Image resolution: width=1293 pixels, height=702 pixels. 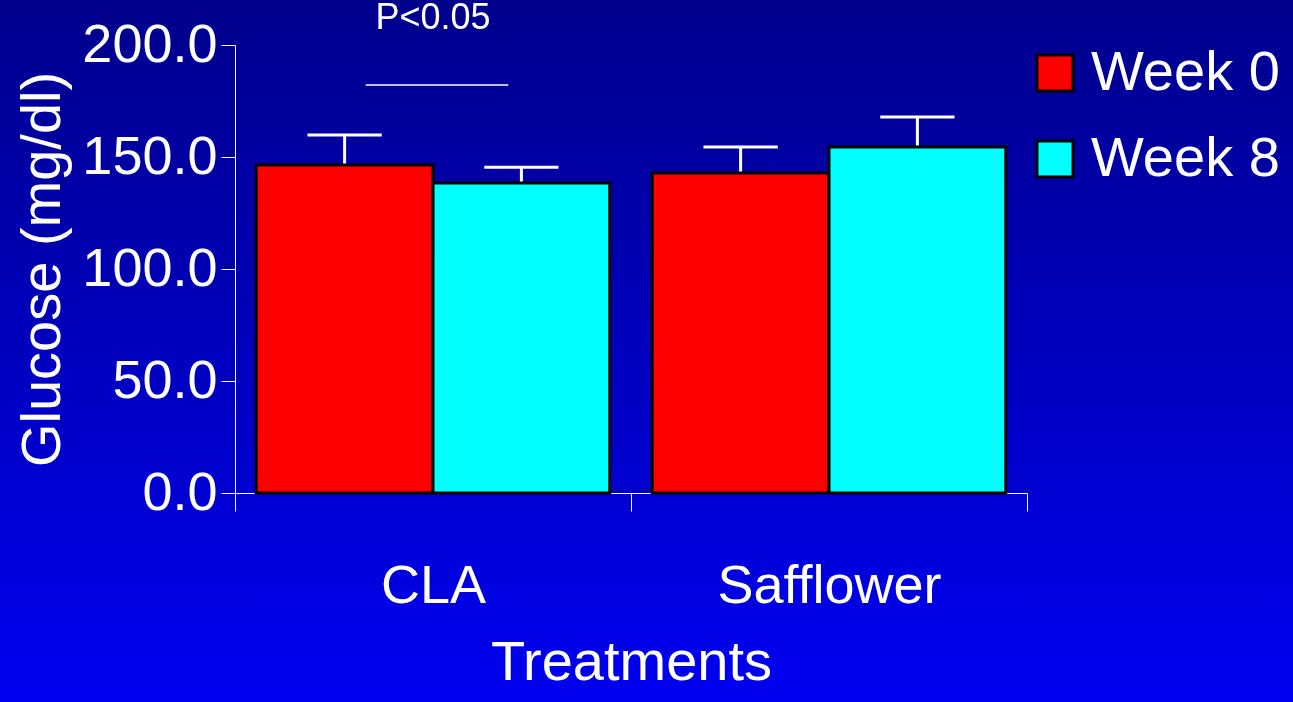 What do you see at coordinates (41, 269) in the screenshot?
I see `y-axis-title: Glucose (mg/dl)` at bounding box center [41, 269].